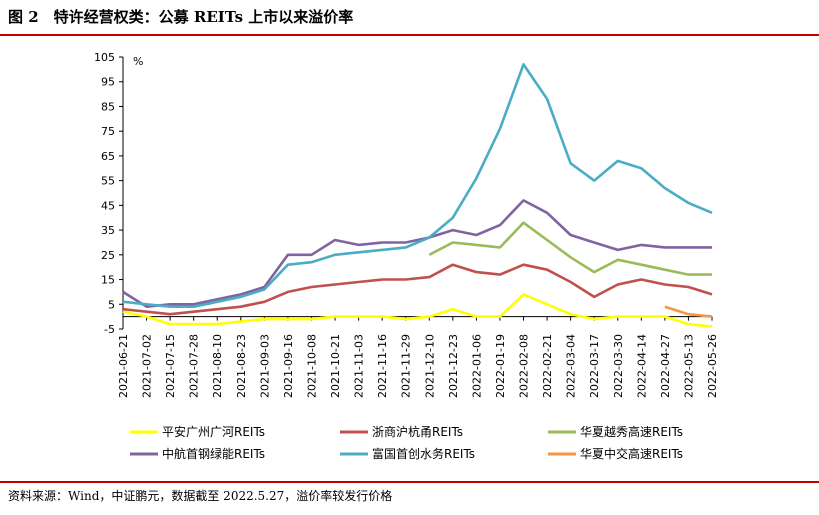  What do you see at coordinates (500, 366) in the screenshot?
I see `x-tick-label: 2022-01-19` at bounding box center [500, 366].